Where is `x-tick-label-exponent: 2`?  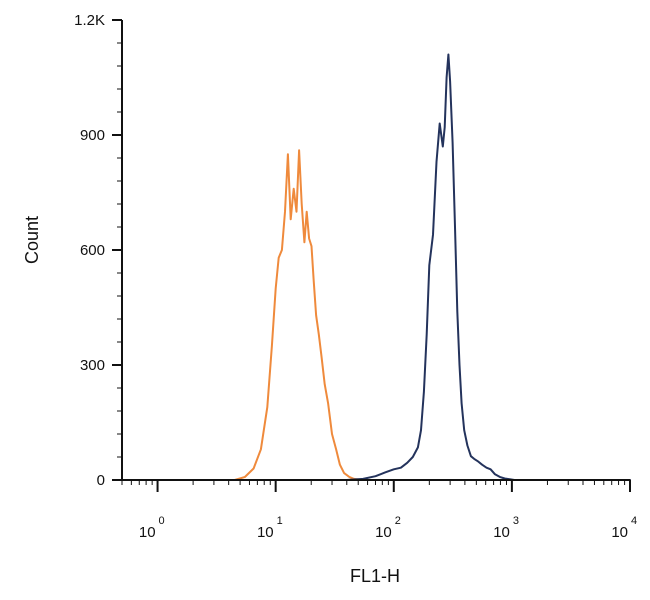 x-tick-label-exponent: 2 is located at coordinates (398, 521).